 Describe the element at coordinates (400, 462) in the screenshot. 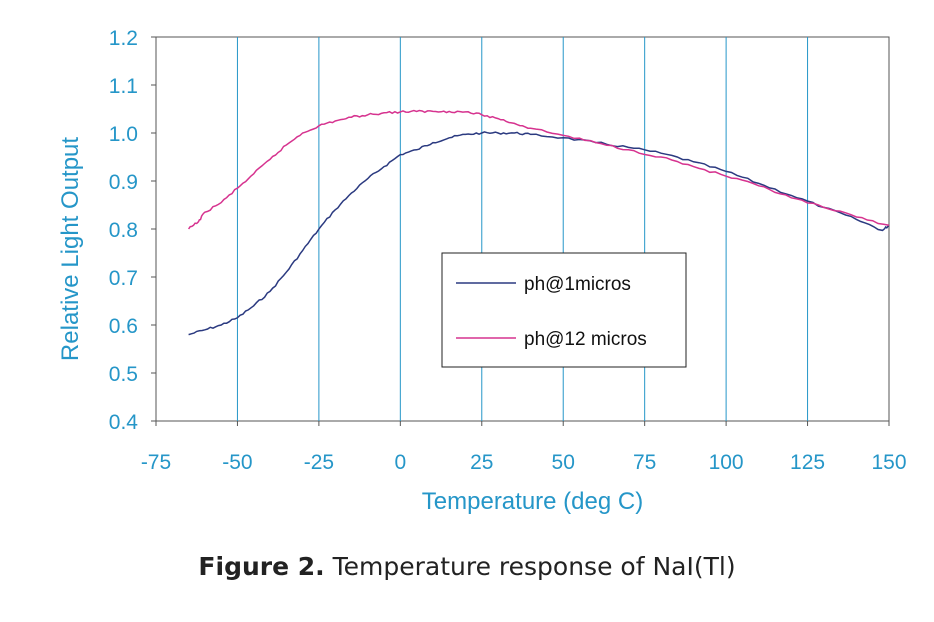

I see `x-tick-label: 0` at that location.